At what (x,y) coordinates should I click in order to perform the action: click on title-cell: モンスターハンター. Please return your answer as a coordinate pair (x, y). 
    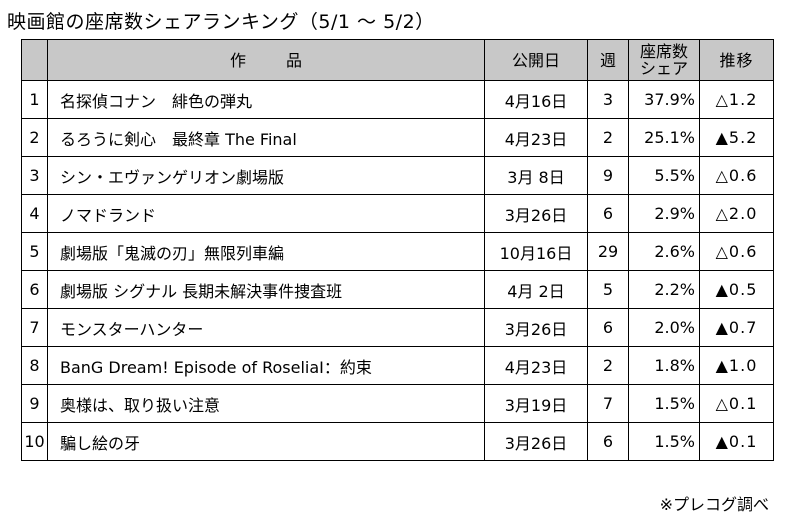
    Looking at the image, I should click on (266, 327).